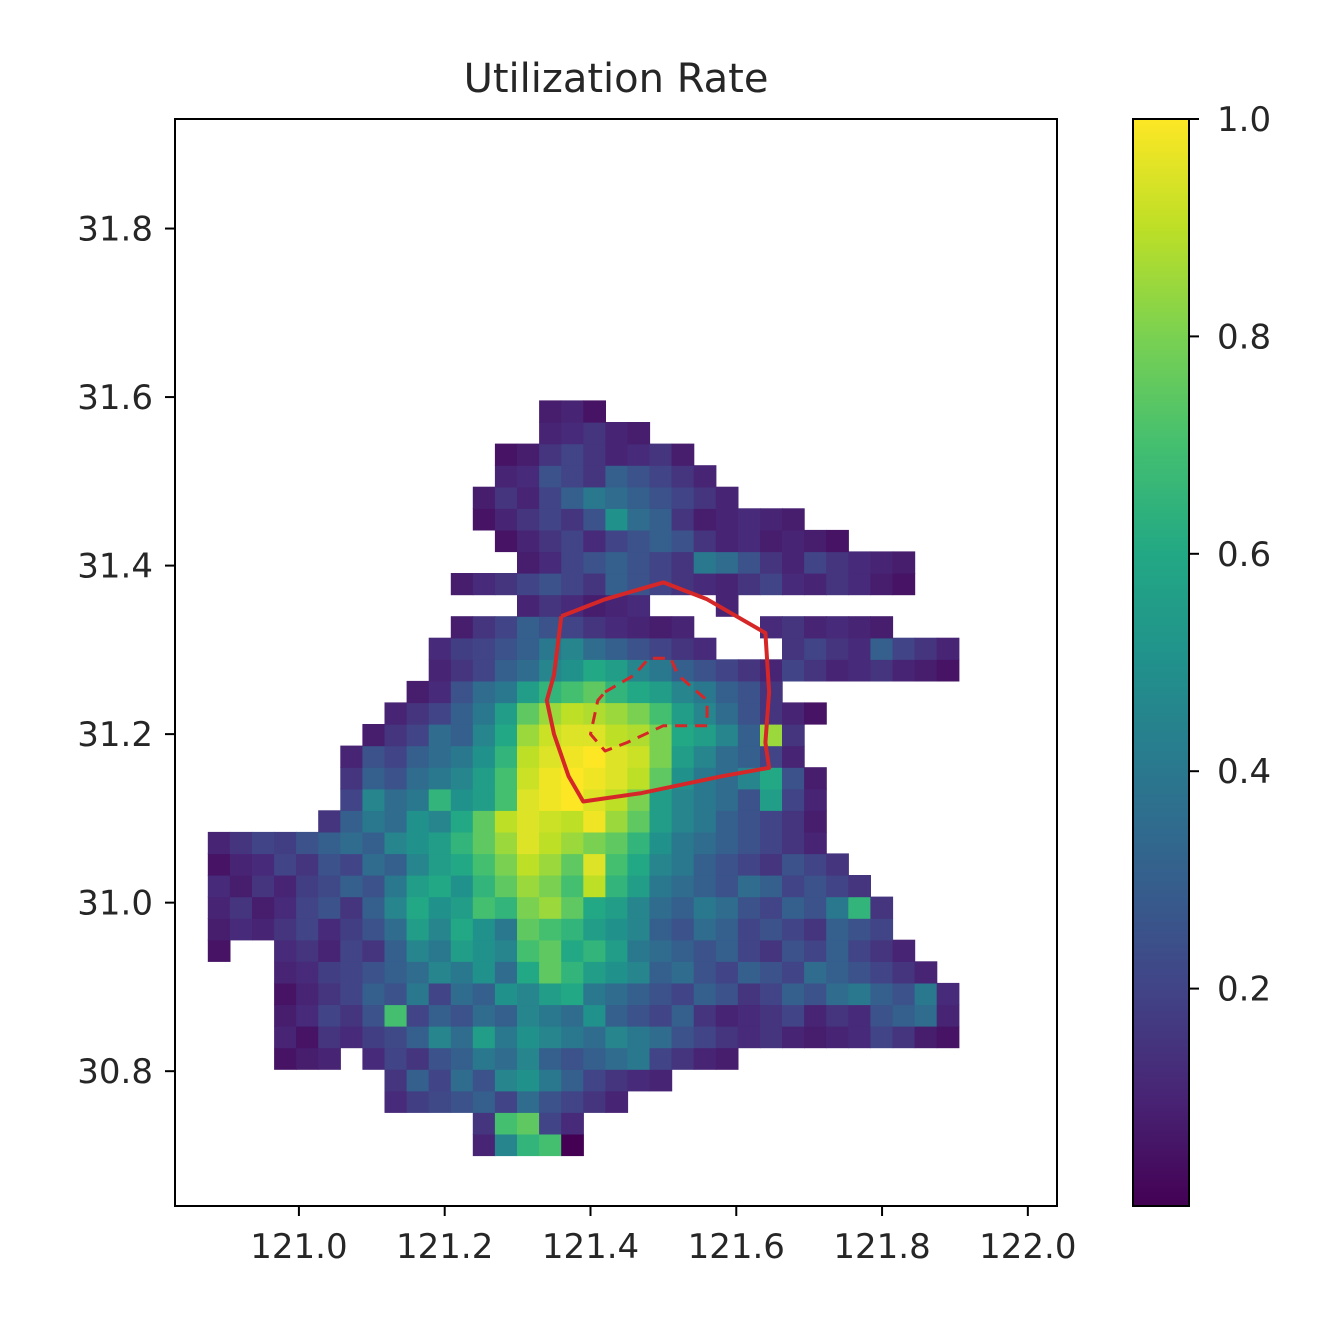 This screenshot has width=1342, height=1342. What do you see at coordinates (1244, 337) in the screenshot?
I see `colorbar-tick-label: 0.8` at bounding box center [1244, 337].